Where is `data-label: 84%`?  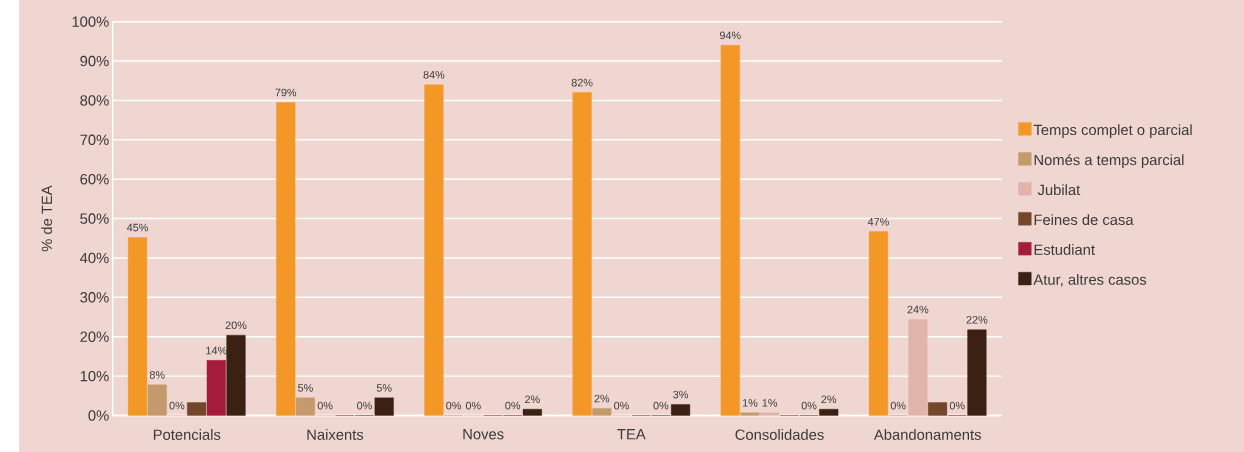 data-label: 84% is located at coordinates (434, 74).